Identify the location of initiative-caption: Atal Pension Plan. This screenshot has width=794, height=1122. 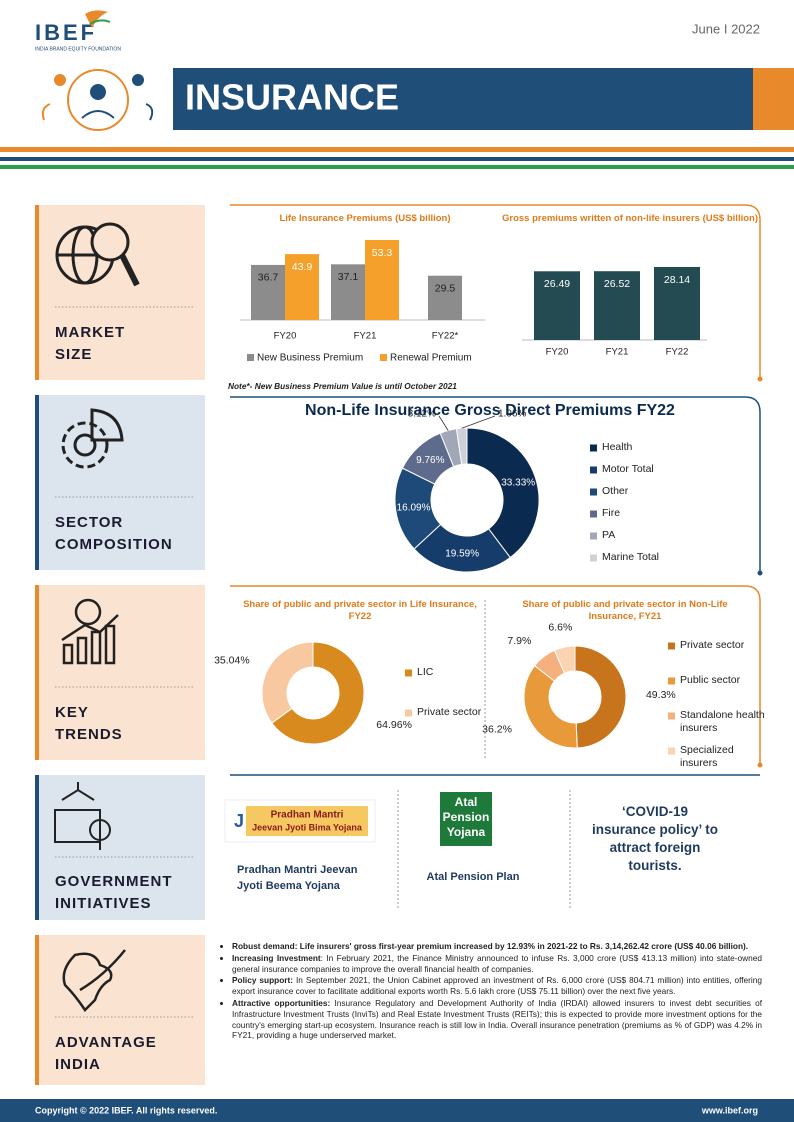
(473, 877).